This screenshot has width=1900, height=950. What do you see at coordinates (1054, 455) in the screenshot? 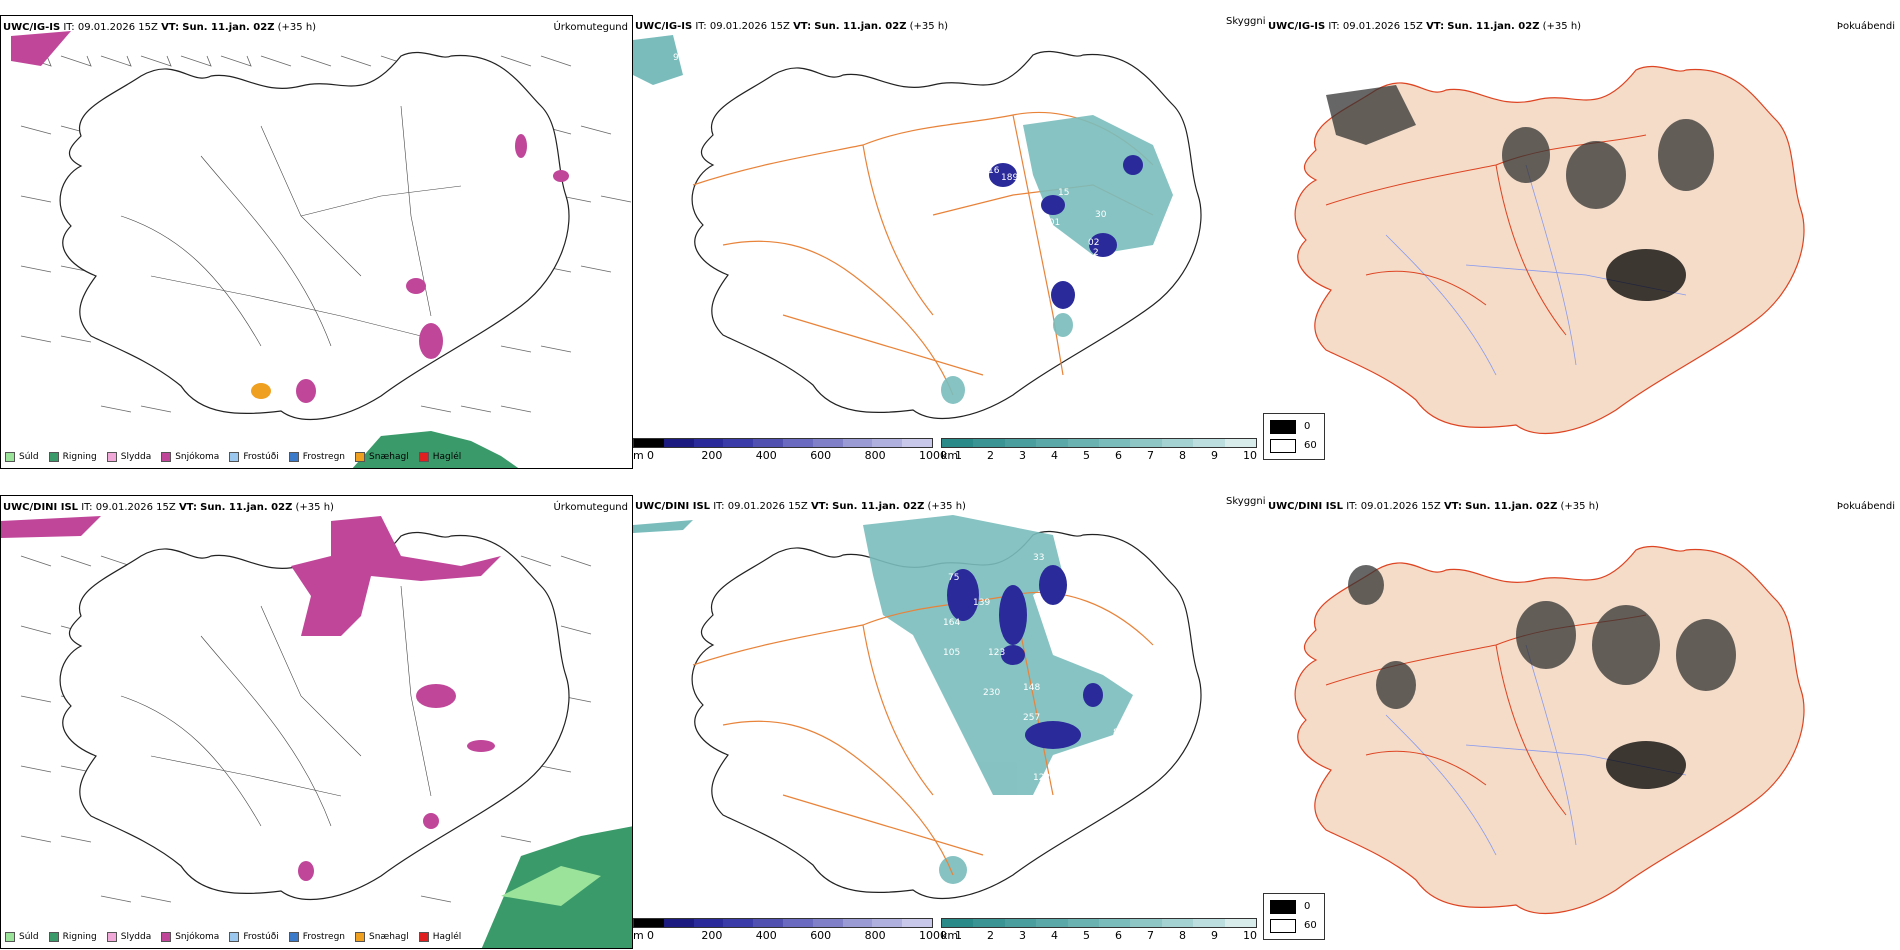
I see `colorbar-tick: 4` at bounding box center [1054, 455].